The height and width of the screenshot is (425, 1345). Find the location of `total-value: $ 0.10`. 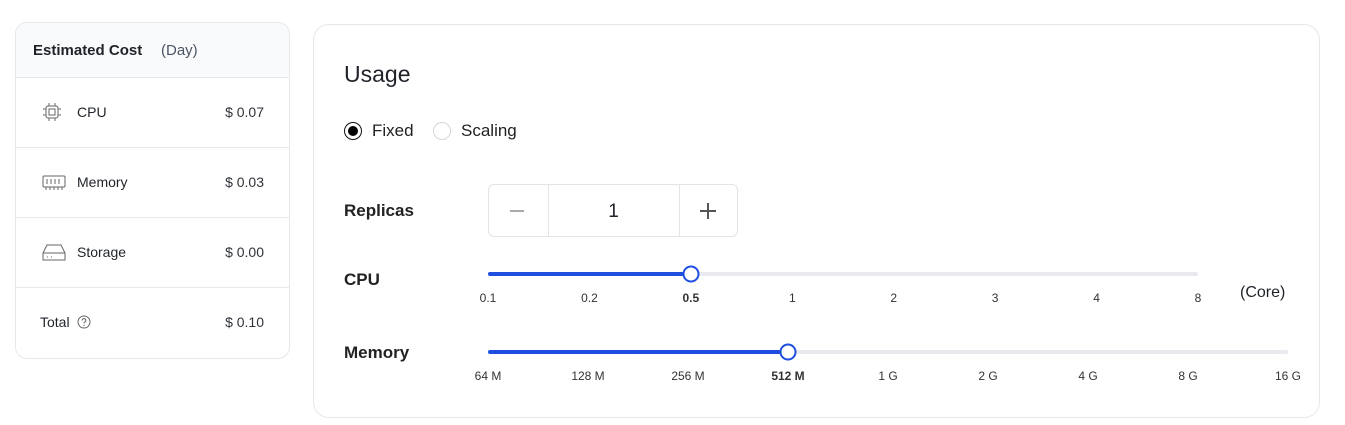

total-value: $ 0.10 is located at coordinates (244, 322).